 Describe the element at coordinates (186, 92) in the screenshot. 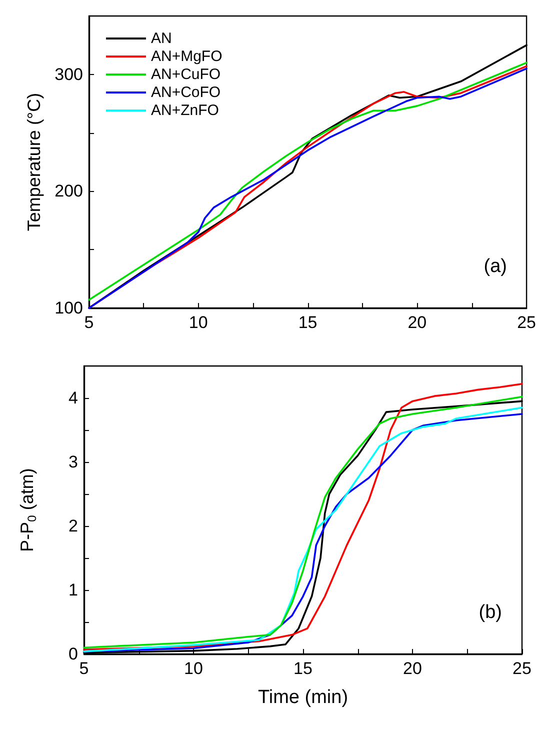

I see `legend-label: AN+CoFO` at that location.